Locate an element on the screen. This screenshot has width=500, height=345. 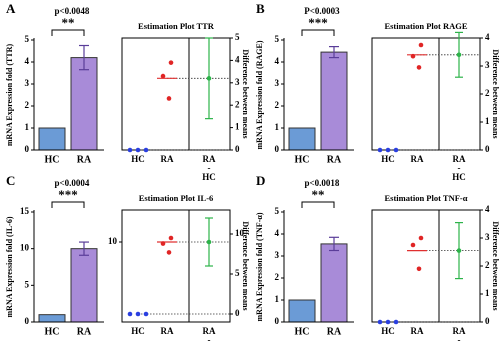
p-value: p<0.0018 is located at coordinates (322, 183).